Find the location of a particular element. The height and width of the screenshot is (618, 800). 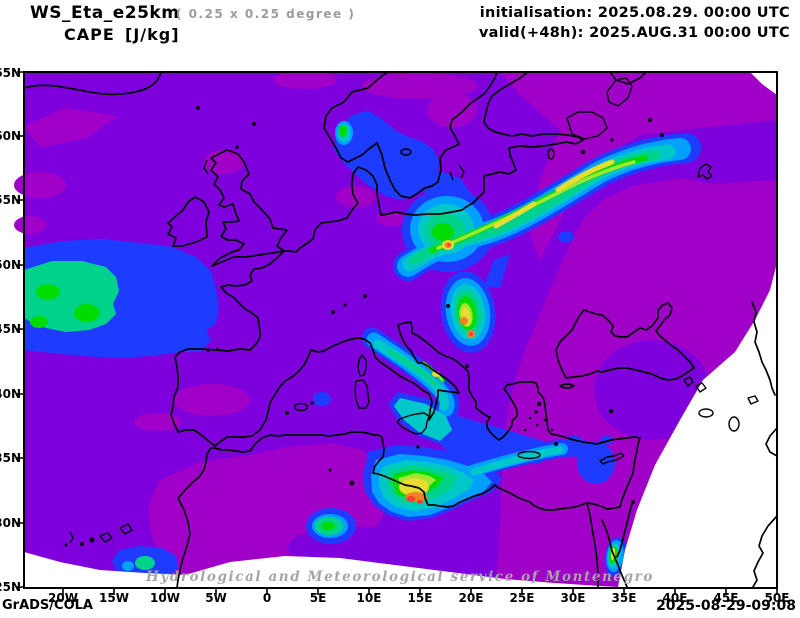

lat-tick-label: 60N is located at coordinates (10, 136).